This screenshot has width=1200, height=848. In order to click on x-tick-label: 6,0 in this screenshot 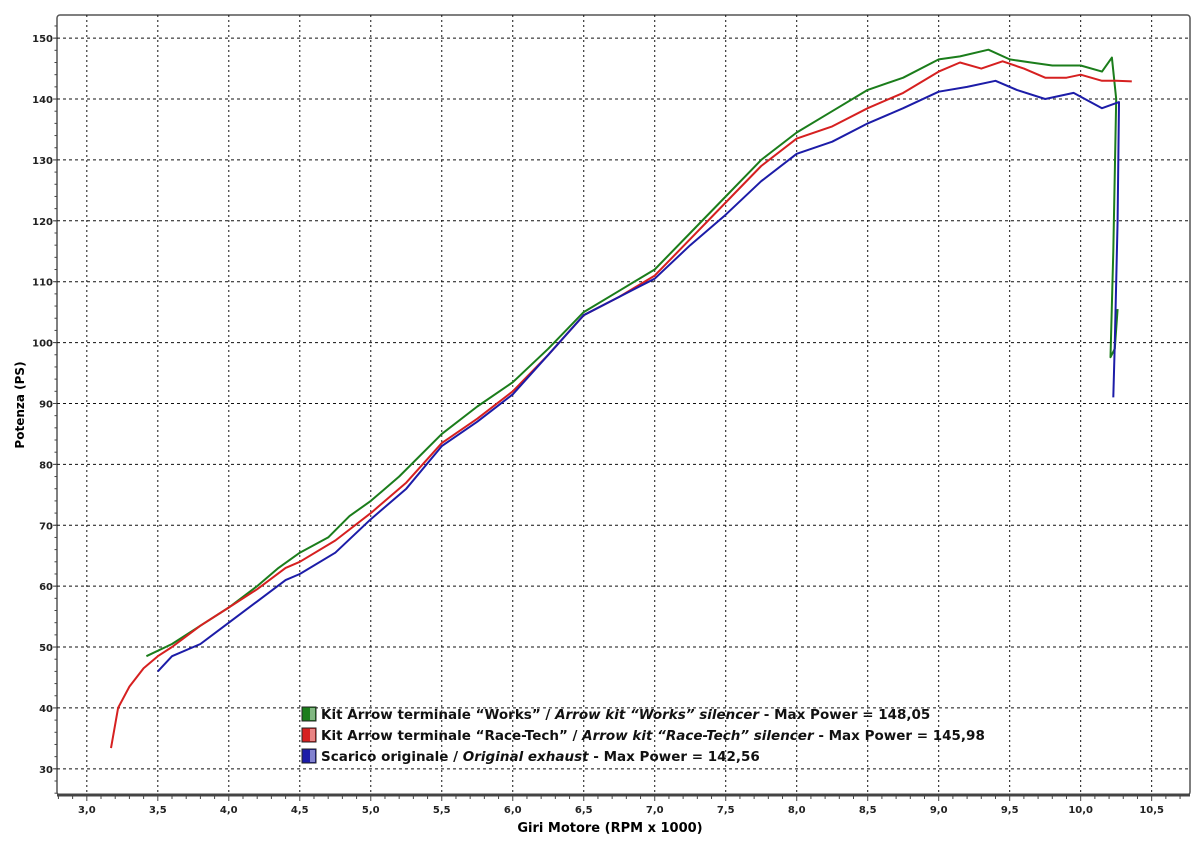, I will do `click(513, 810)`.